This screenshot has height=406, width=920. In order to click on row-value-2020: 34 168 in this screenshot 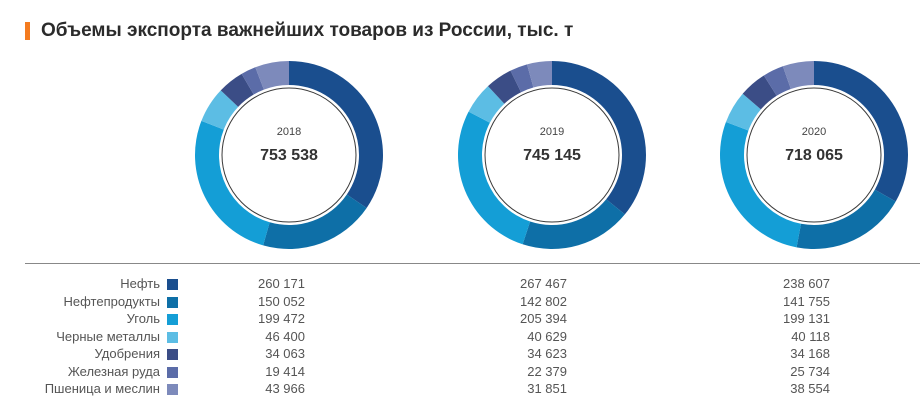, I will do `click(810, 353)`.